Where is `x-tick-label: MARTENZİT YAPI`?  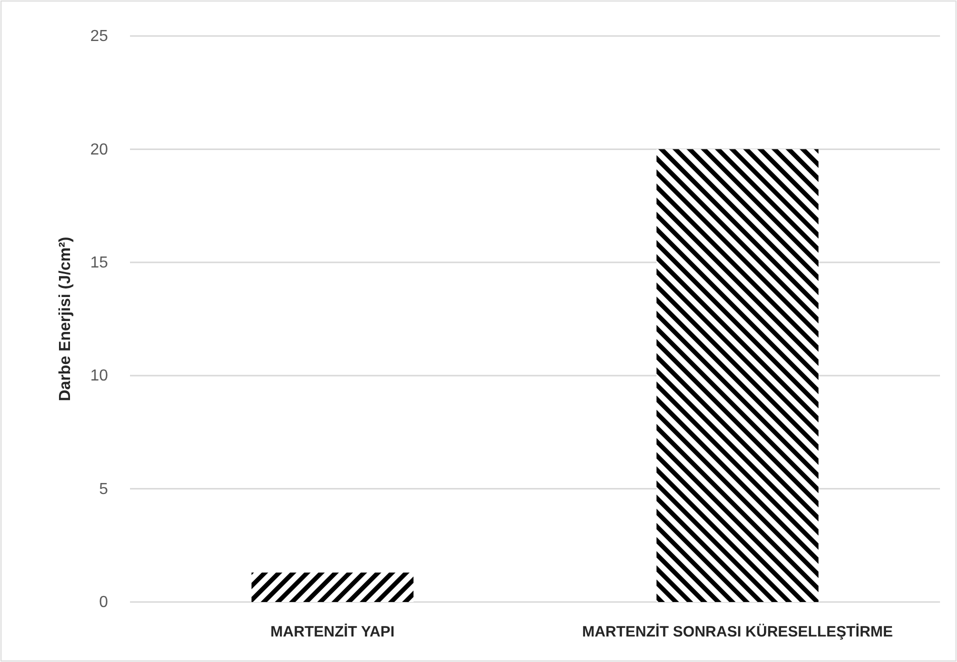 x-tick-label: MARTENZİT YAPI is located at coordinates (332, 632).